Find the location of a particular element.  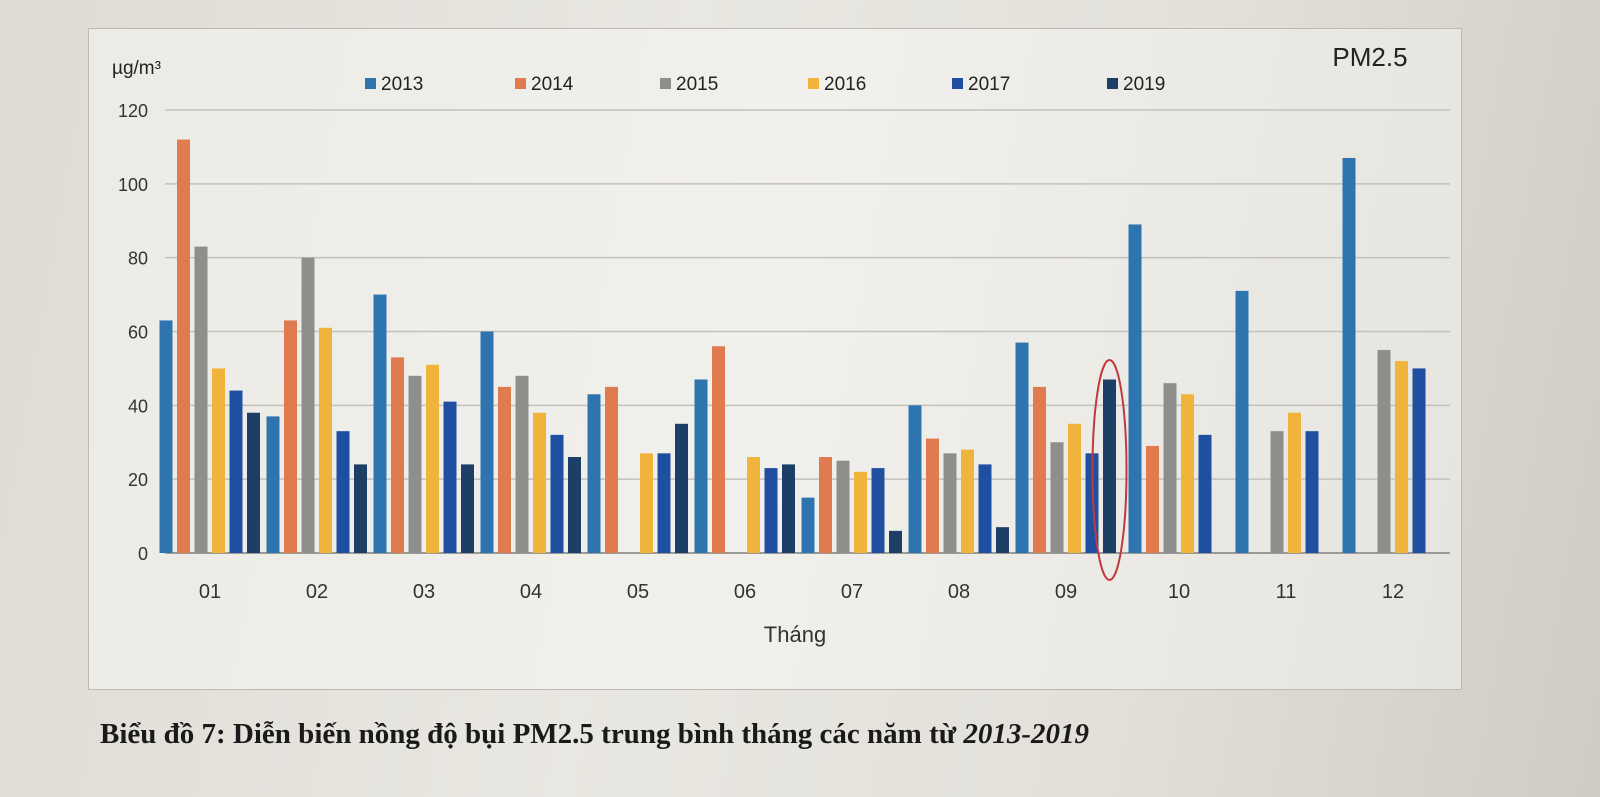

x-tick-label: 07 is located at coordinates (852, 592).